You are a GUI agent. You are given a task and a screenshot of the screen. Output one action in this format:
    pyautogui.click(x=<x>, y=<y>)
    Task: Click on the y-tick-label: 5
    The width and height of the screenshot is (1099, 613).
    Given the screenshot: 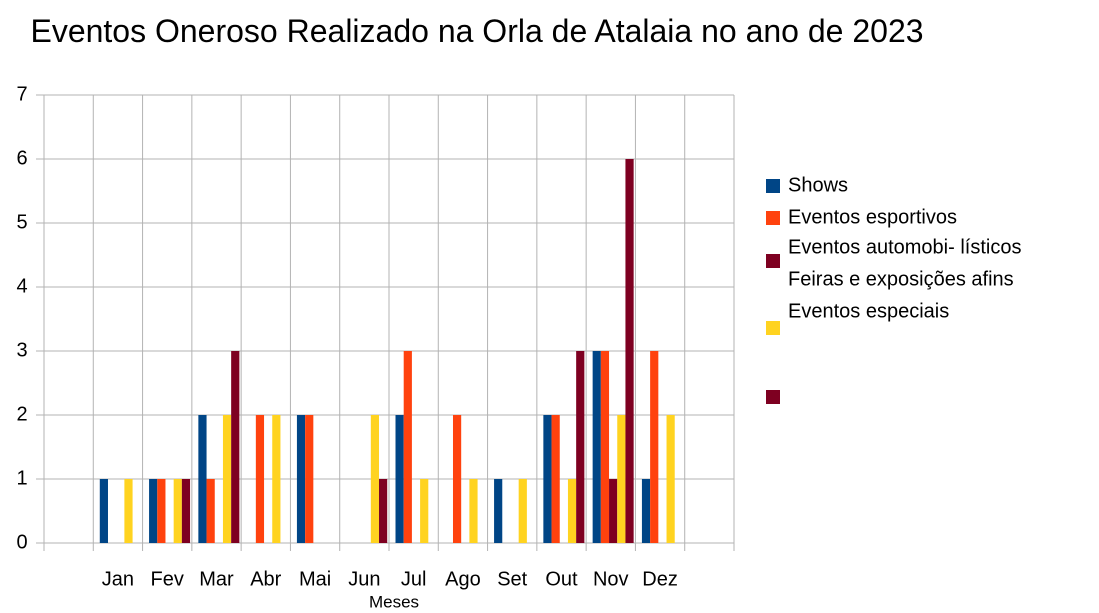 What is the action you would take?
    pyautogui.click(x=21, y=222)
    